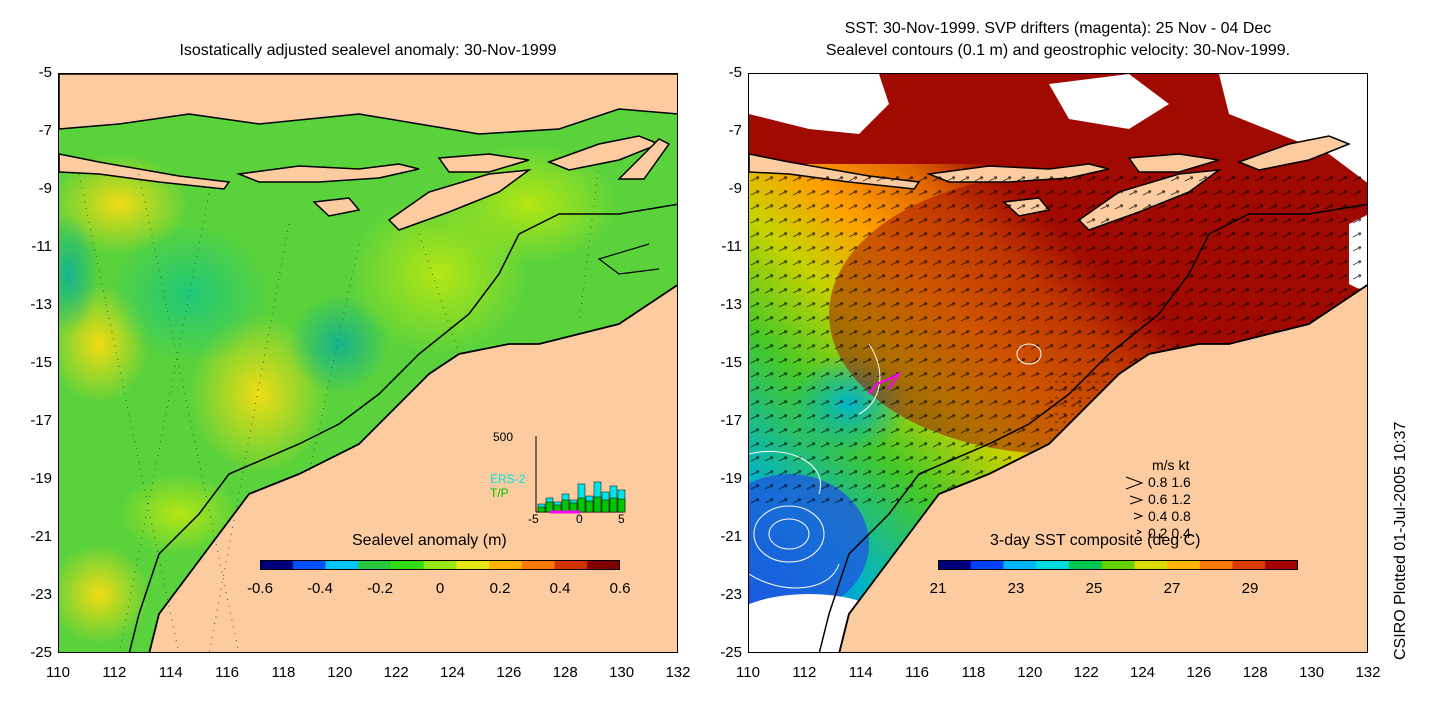 The image size is (1440, 720). I want to click on sst-colorbar, so click(1118, 565).